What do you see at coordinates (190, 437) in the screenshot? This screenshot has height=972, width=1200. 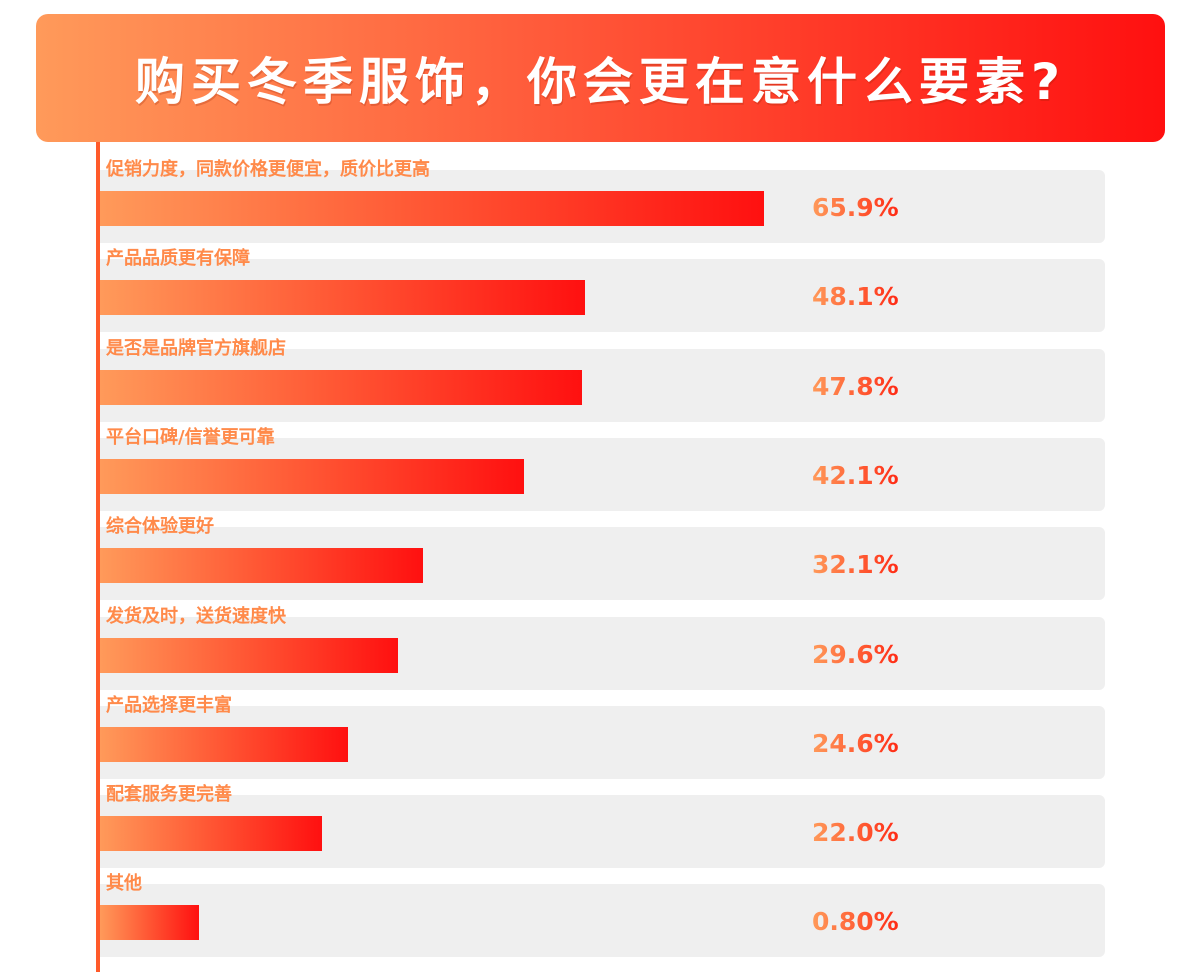 I see `category-label: 平台口碑/信誉更可靠` at bounding box center [190, 437].